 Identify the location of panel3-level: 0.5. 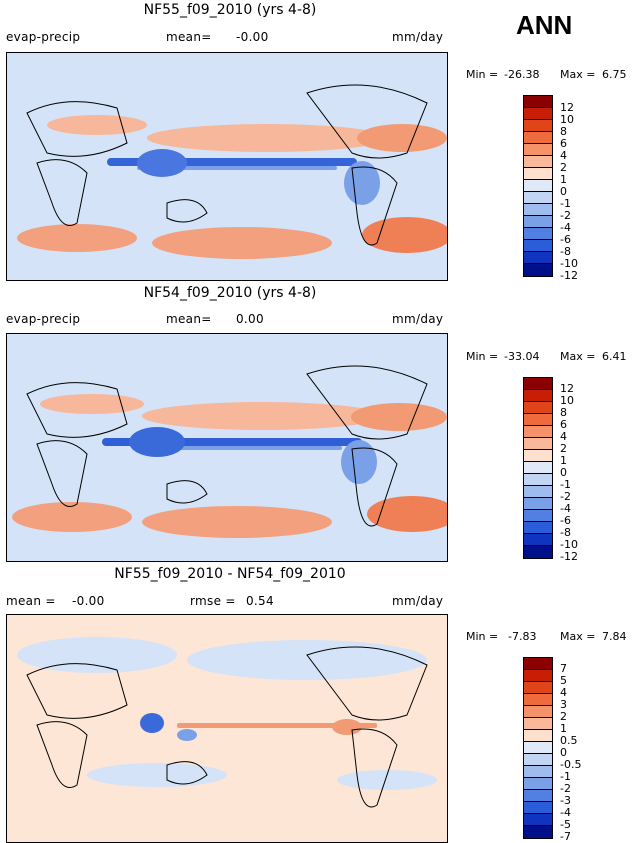
(569, 740).